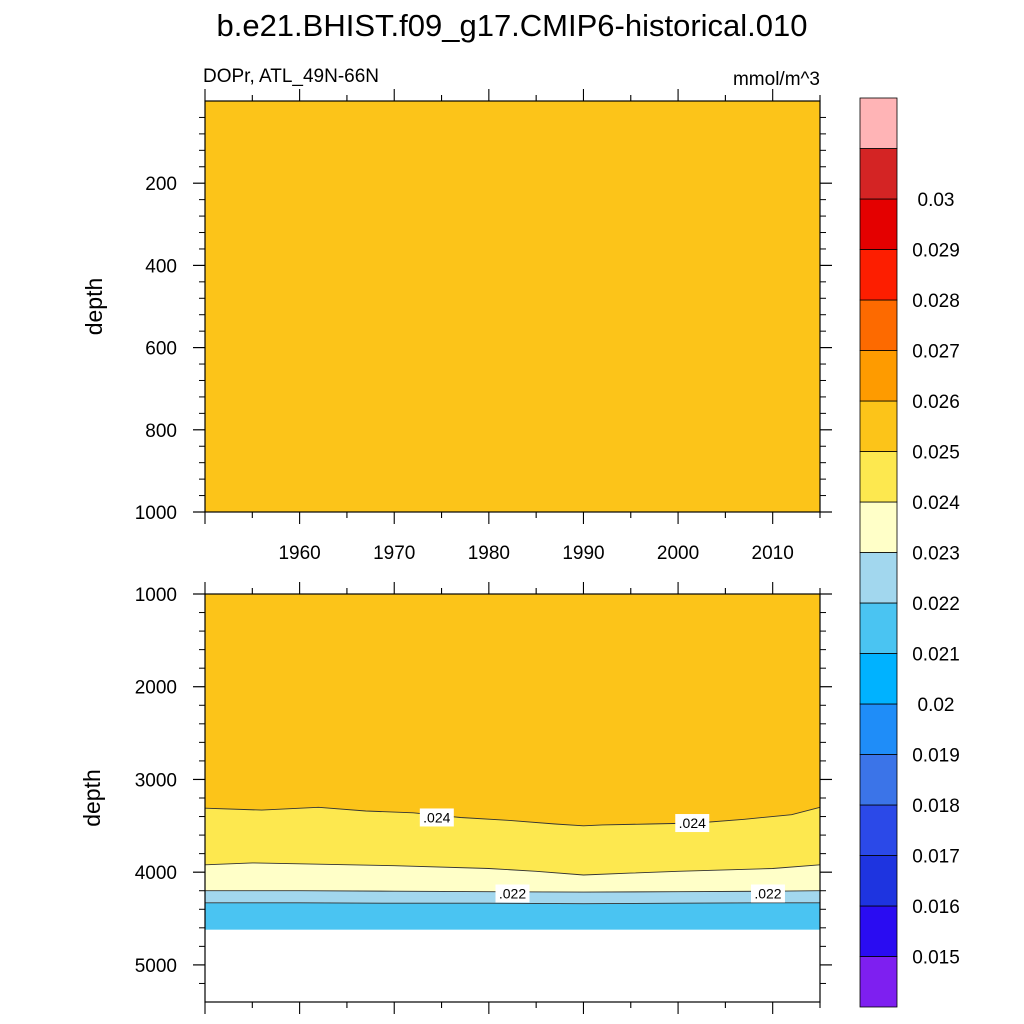  Describe the element at coordinates (936, 402) in the screenshot. I see `colorbar-label: 0.026` at that location.